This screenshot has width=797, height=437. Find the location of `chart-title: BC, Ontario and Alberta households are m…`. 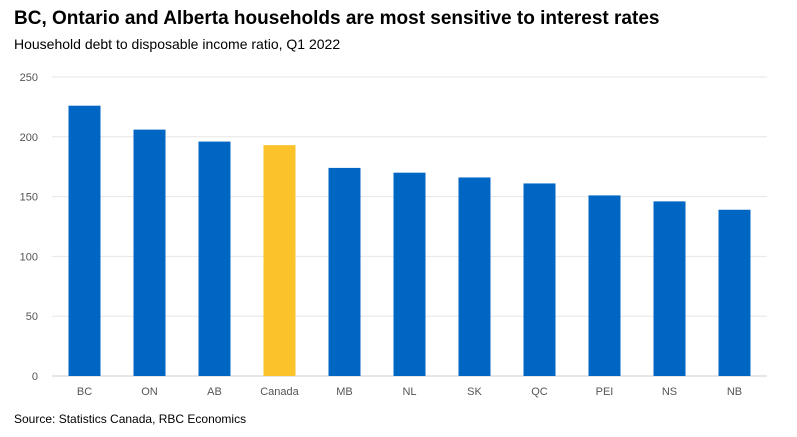

chart-title: BC, Ontario and Alberta households are m… is located at coordinates (337, 18).